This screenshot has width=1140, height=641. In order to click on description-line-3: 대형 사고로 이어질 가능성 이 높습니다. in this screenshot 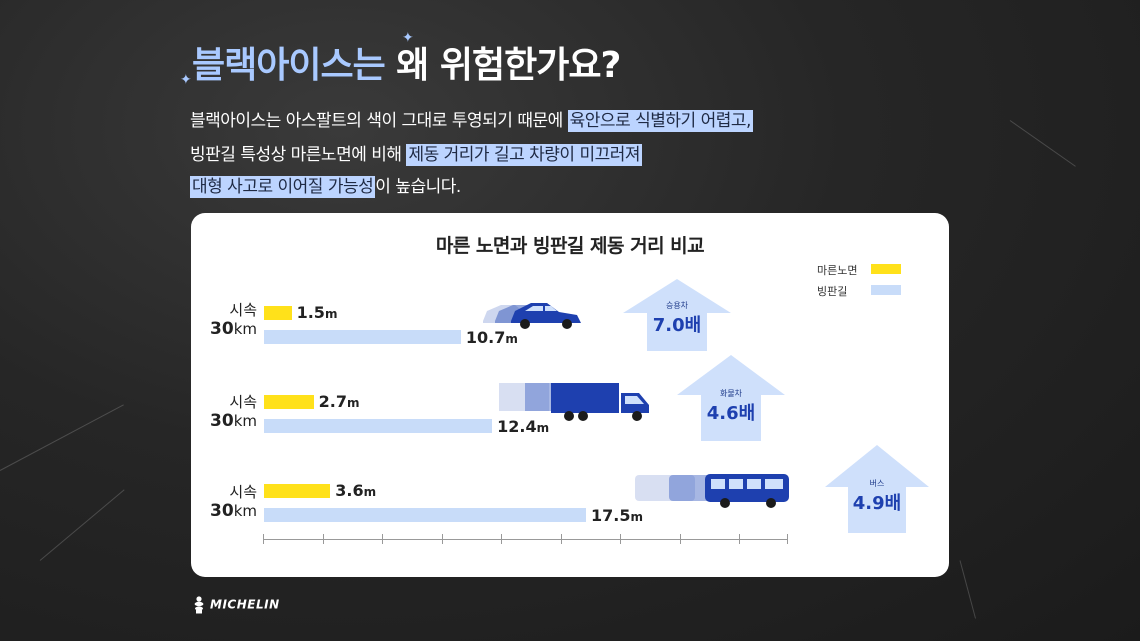, I will do `click(325, 185)`.